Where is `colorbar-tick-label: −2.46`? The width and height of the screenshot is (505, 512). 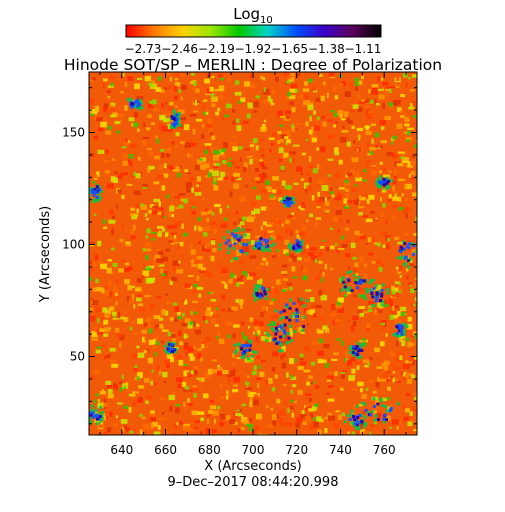
colorbar-tick-label: −2.46 is located at coordinates (179, 49).